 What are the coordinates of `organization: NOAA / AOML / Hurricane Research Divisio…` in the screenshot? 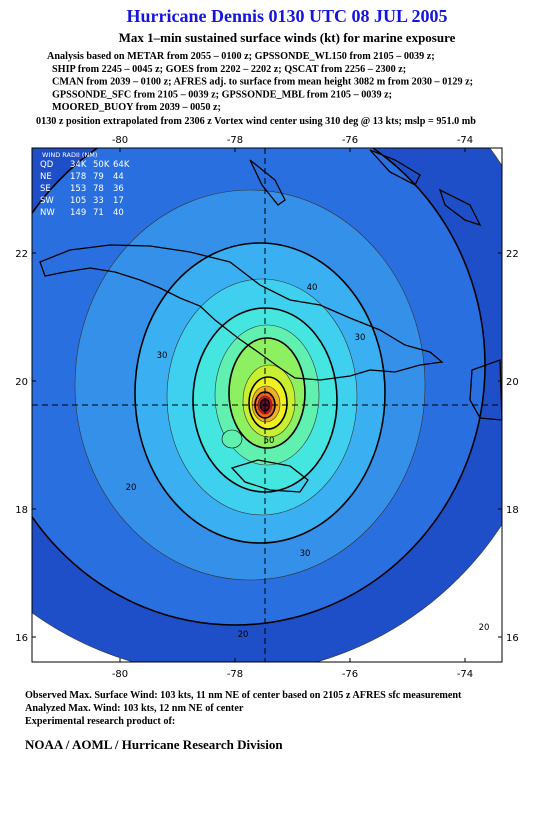 It's located at (154, 744).